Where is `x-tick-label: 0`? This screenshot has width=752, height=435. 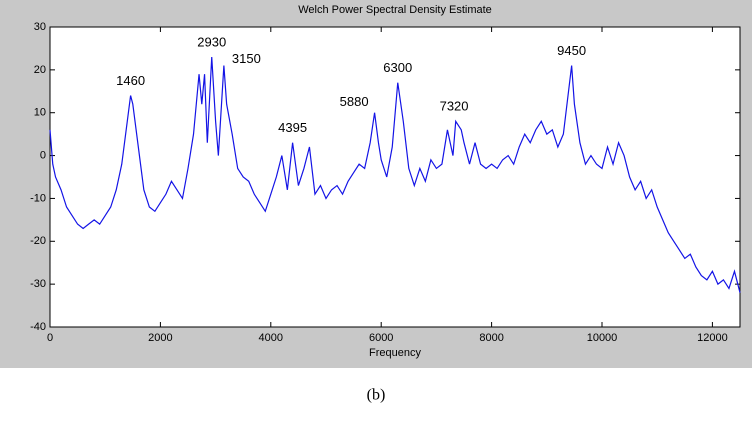 x-tick-label: 0 is located at coordinates (50, 338).